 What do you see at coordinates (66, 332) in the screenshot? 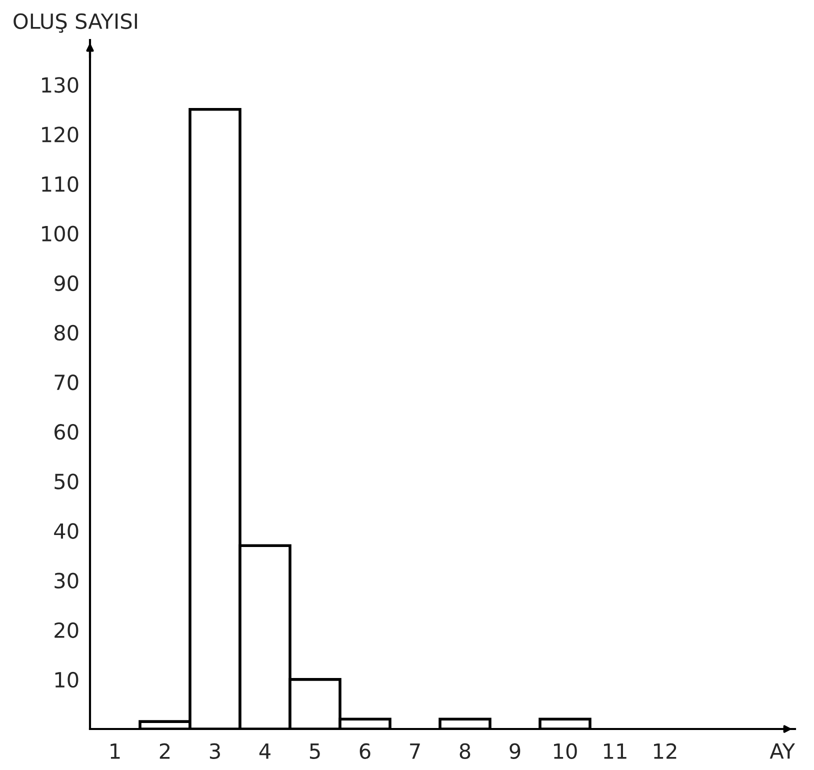
I see `y-tick-label: 80` at bounding box center [66, 332].